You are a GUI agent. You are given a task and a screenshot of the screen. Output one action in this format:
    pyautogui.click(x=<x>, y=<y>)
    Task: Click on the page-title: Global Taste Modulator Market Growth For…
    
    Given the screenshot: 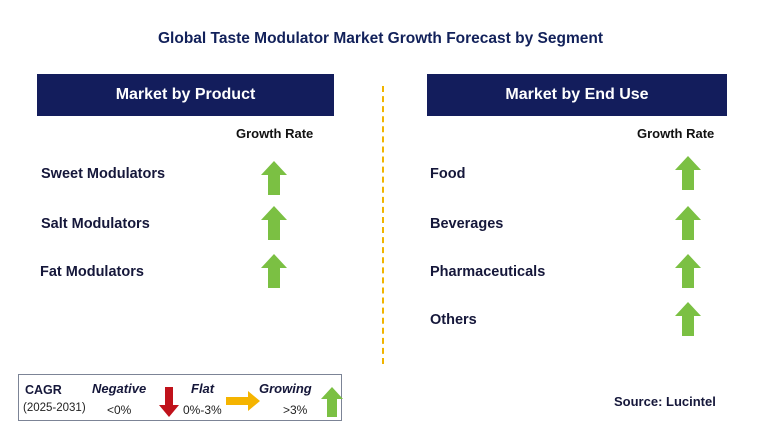 What is the action you would take?
    pyautogui.click(x=380, y=38)
    